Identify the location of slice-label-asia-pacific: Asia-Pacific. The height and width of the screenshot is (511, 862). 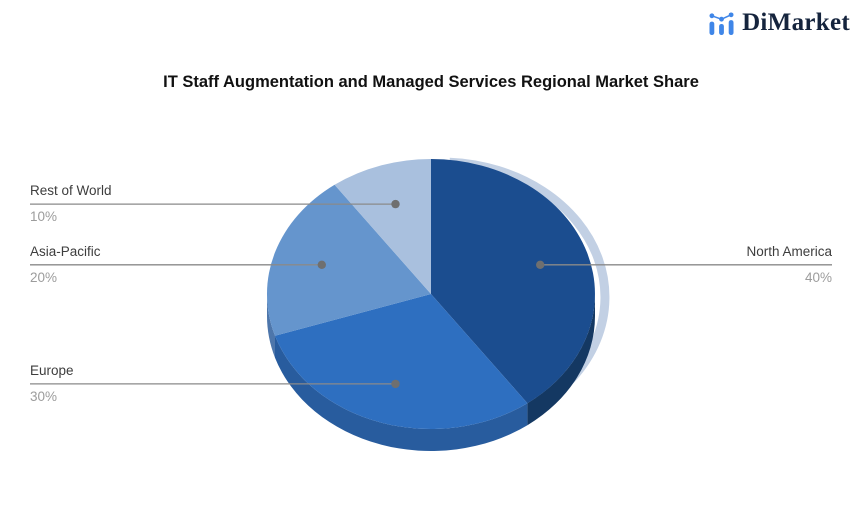
(65, 251).